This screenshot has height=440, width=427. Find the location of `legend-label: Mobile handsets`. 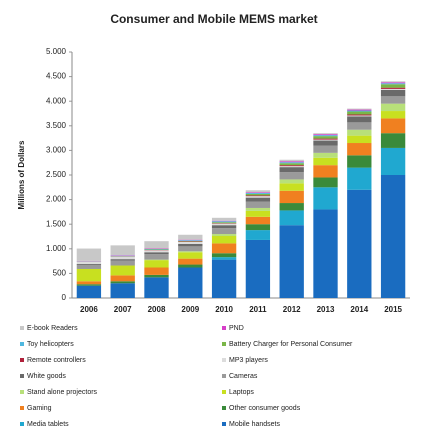

legend-label: Mobile handsets is located at coordinates (254, 424).